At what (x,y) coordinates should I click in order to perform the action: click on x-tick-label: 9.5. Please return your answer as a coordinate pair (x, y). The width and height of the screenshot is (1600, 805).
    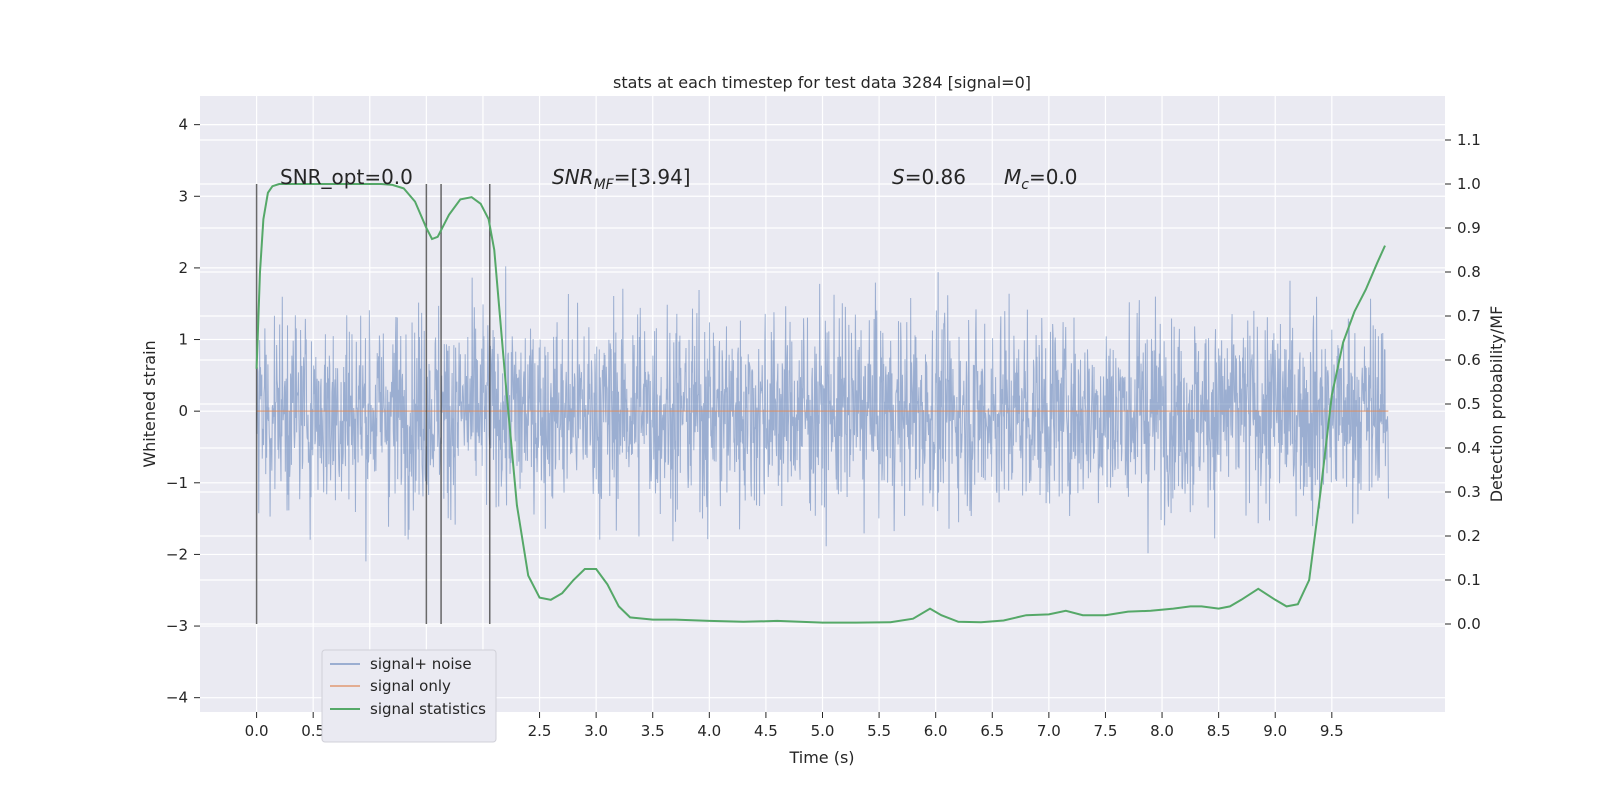
    Looking at the image, I should click on (1332, 731).